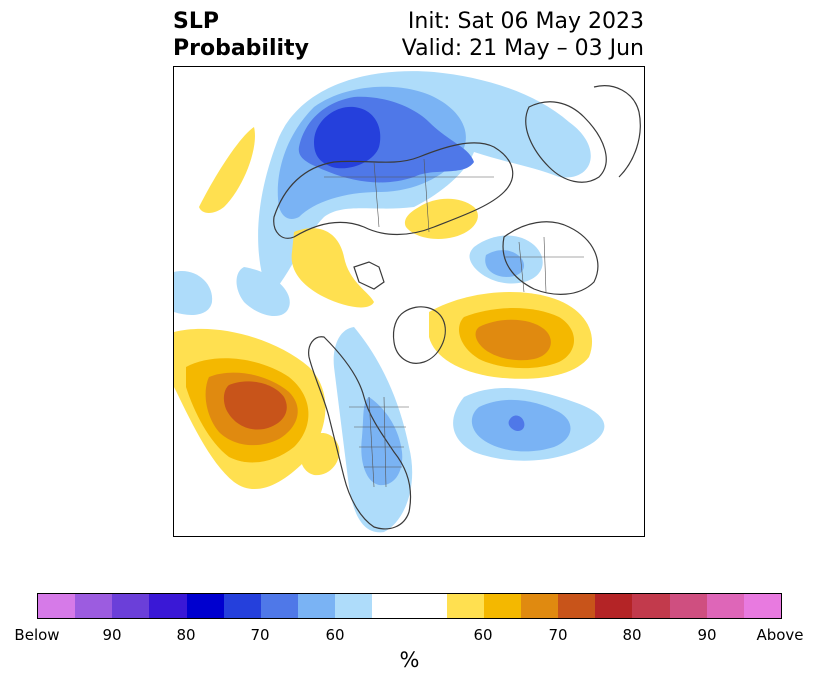 Image resolution: width=819 pixels, height=686 pixels. Describe the element at coordinates (241, 48) in the screenshot. I see `title-product: Probability` at that location.